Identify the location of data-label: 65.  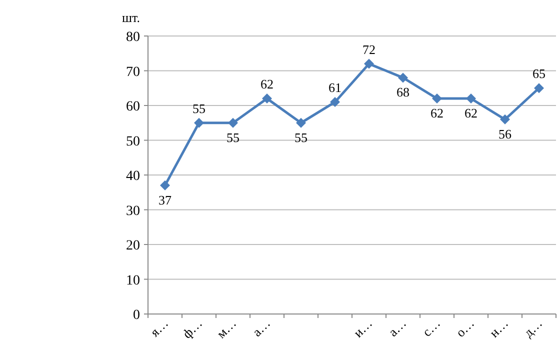
(539, 74).